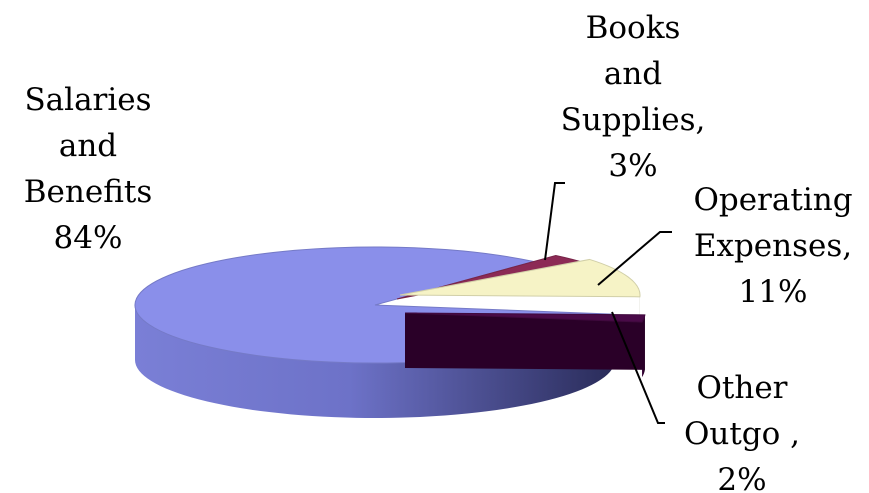 This screenshot has width=869, height=493. Describe the element at coordinates (554, 221) in the screenshot. I see `leader-line-books` at that location.